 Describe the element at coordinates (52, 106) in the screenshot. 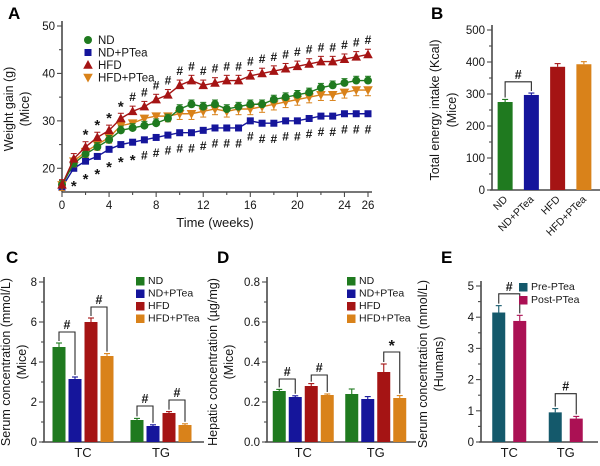

I see `y-axis: 20 30 40 50` at that location.